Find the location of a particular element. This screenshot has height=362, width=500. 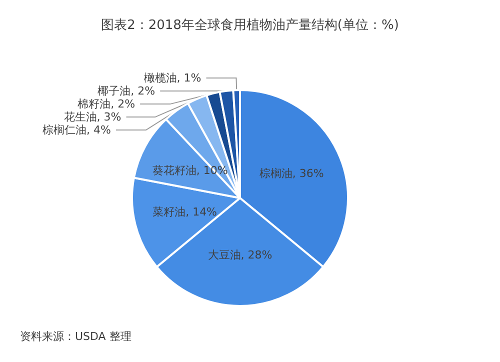

slice-label: 棉籽油, 2% is located at coordinates (107, 104).